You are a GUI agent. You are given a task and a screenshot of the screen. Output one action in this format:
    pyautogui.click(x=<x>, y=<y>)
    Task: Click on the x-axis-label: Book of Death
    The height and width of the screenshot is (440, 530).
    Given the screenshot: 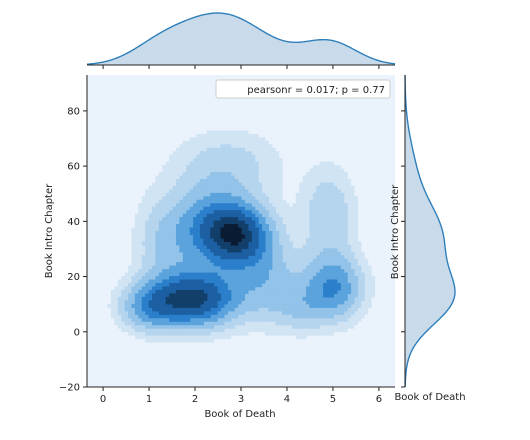 What is the action you would take?
    pyautogui.click(x=239, y=414)
    